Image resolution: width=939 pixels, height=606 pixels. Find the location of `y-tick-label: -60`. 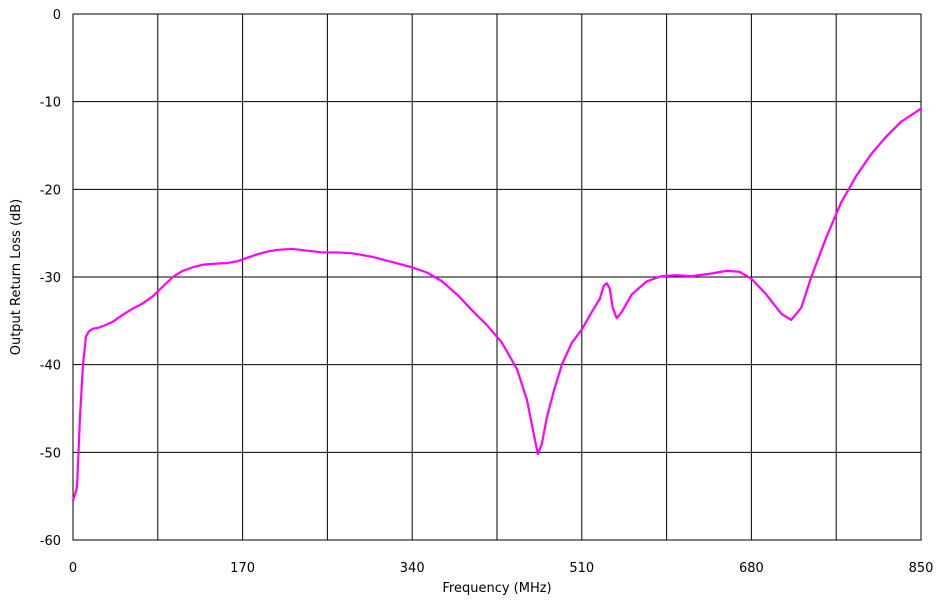

y-tick-label: -60 is located at coordinates (50, 541).